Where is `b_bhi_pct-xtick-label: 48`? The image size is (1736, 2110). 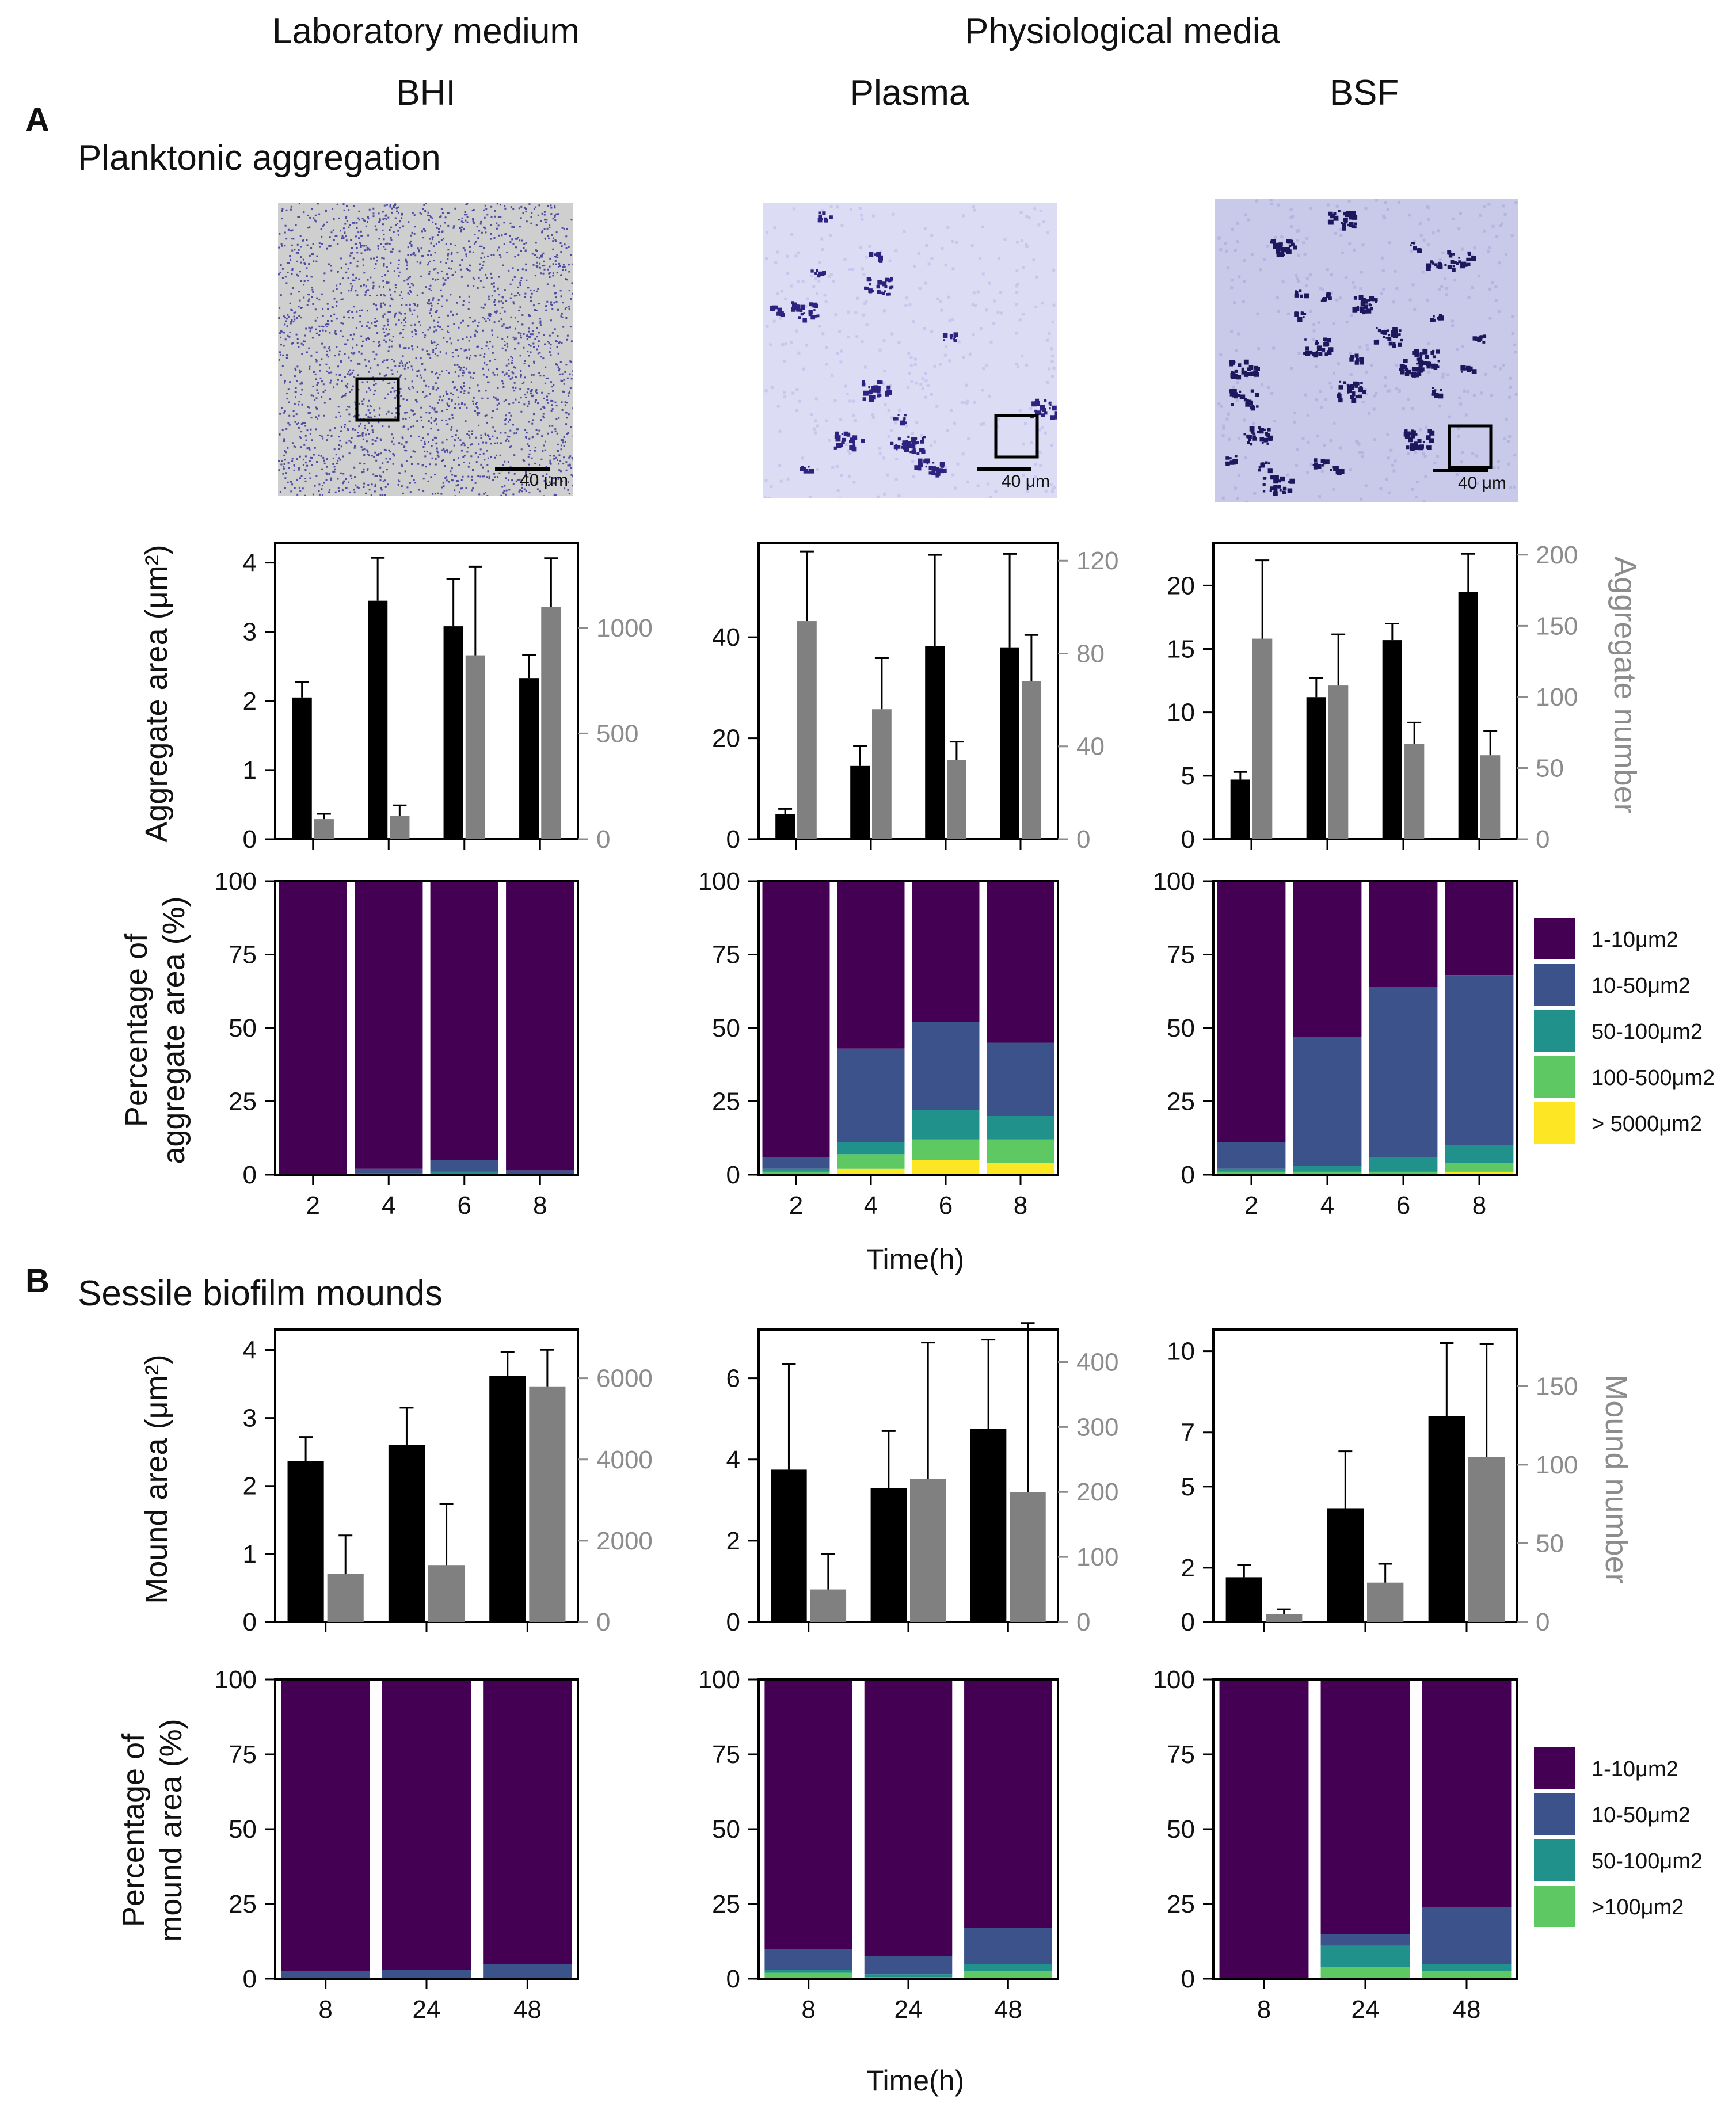
b_bhi_pct-xtick-label: 48 is located at coordinates (527, 2009).